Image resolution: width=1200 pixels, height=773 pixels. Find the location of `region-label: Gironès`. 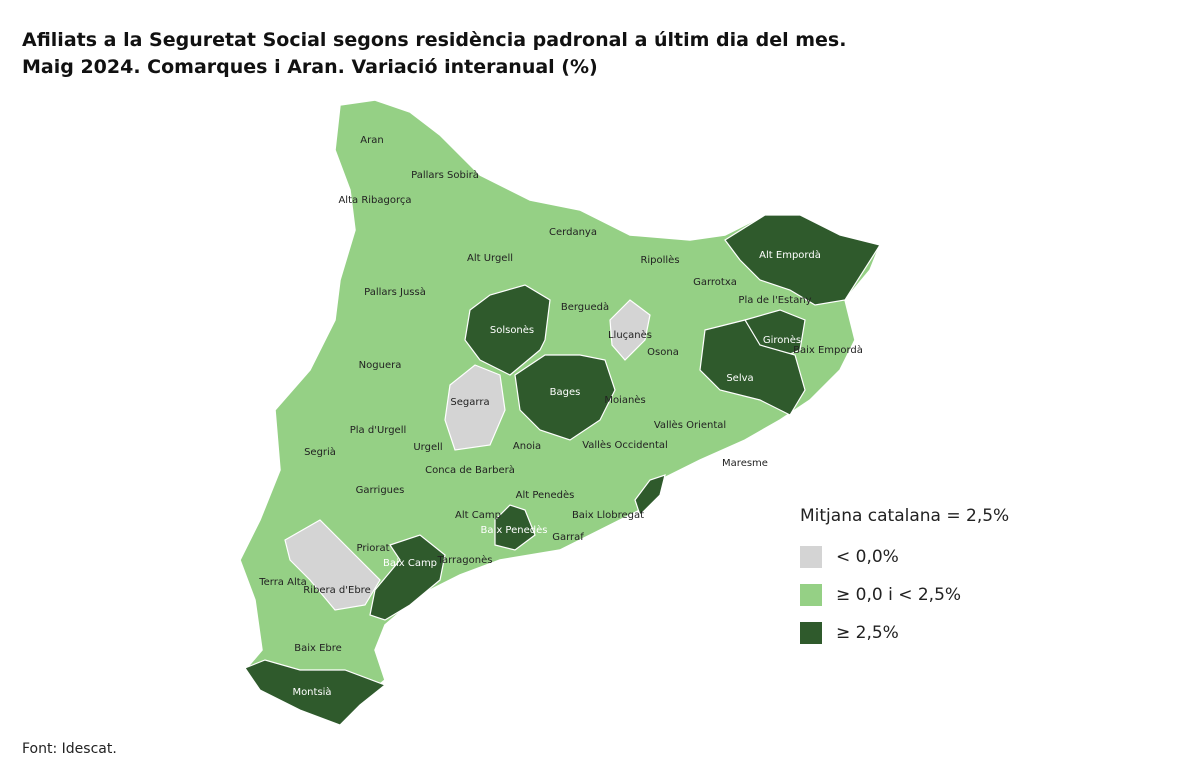

region-label: Gironès is located at coordinates (782, 340).